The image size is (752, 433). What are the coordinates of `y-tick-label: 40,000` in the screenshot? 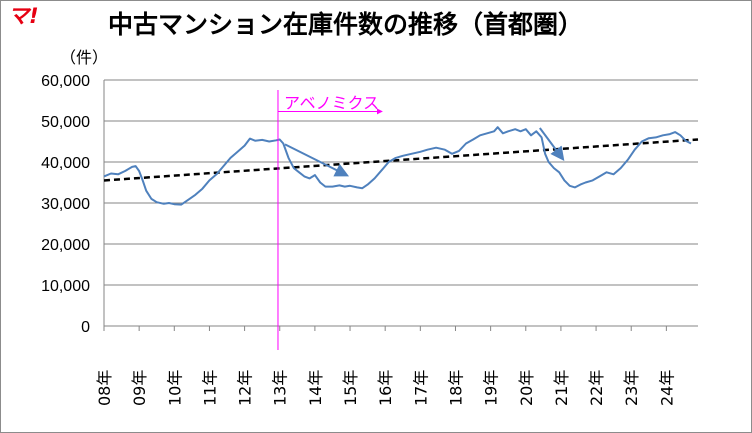 It's located at (65, 163).